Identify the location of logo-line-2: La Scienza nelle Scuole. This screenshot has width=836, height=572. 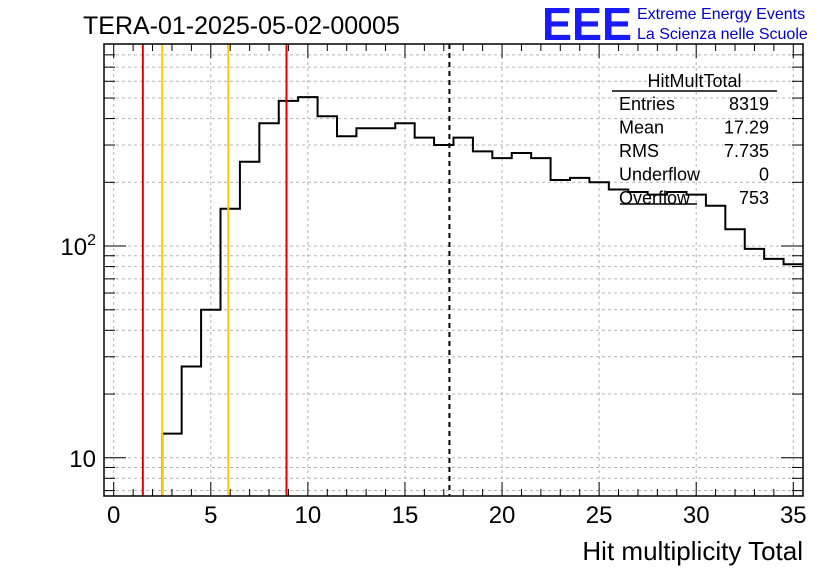
(722, 34).